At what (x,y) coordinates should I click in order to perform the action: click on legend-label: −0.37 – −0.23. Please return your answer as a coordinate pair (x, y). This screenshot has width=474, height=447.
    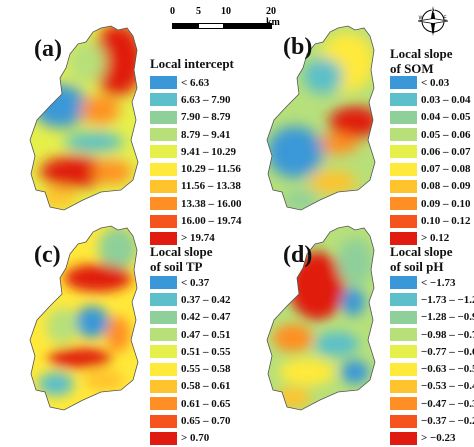
    Looking at the image, I should click on (447, 421).